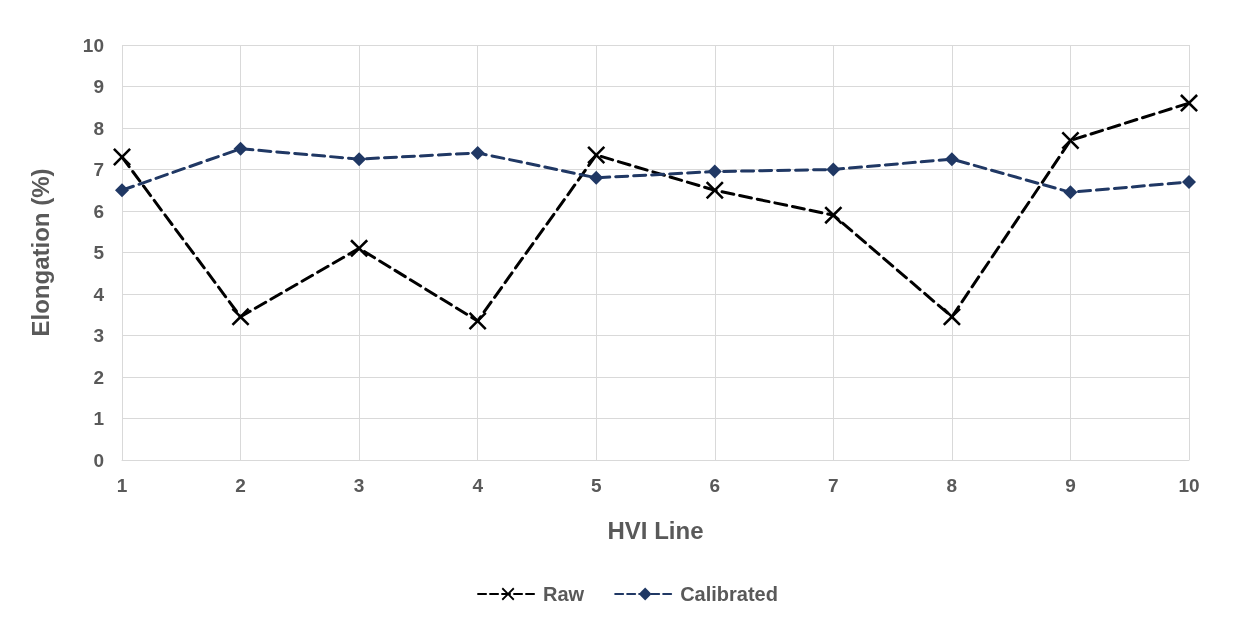 The height and width of the screenshot is (621, 1255). What do you see at coordinates (478, 485) in the screenshot?
I see `x-tick-label: 4` at bounding box center [478, 485].